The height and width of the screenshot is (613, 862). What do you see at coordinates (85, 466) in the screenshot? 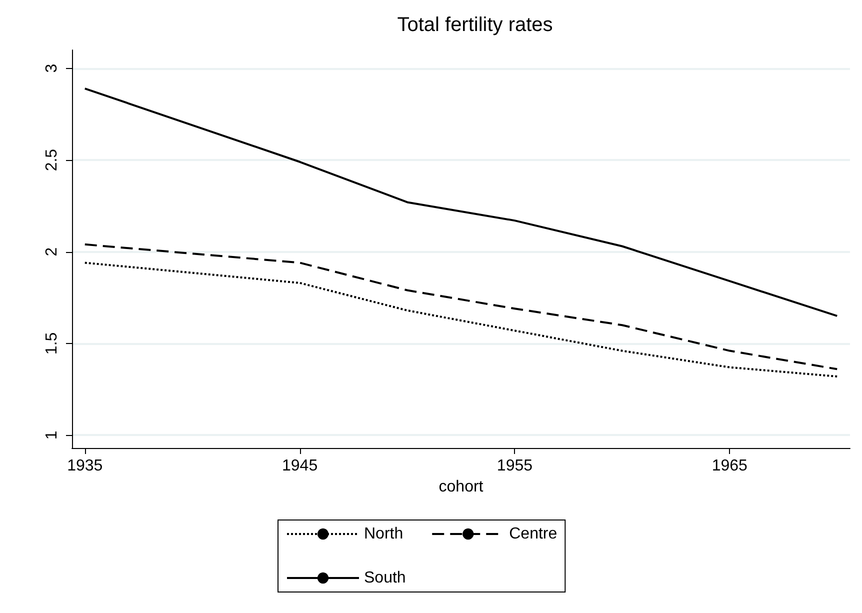
I see `x-tick-label: 1935` at bounding box center [85, 466].